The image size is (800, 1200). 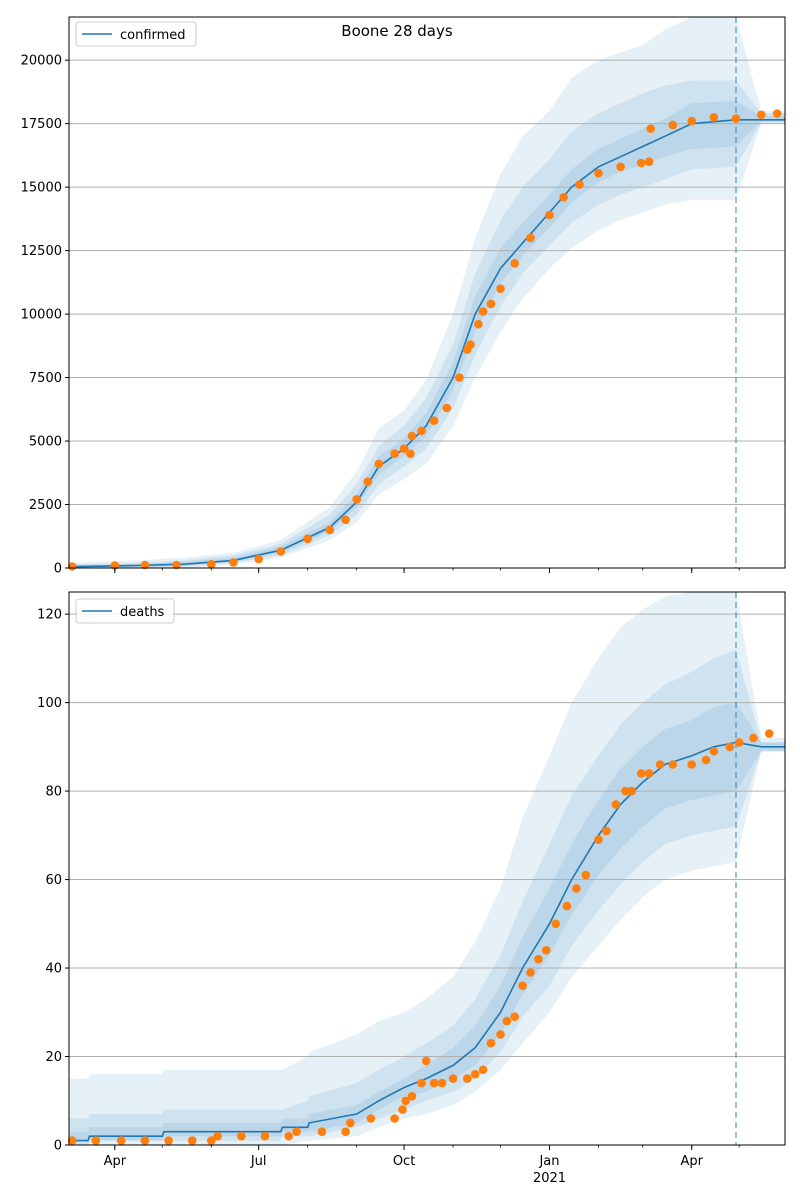 What do you see at coordinates (548, 1161) in the screenshot?
I see `deaths-xtick-label-3: Jan` at bounding box center [548, 1161].